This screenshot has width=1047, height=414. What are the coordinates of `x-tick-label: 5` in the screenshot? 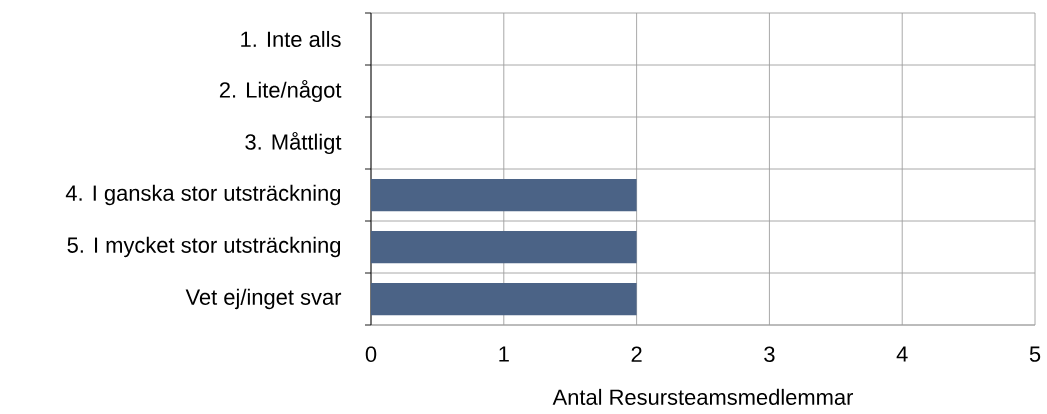 It's located at (1035, 354).